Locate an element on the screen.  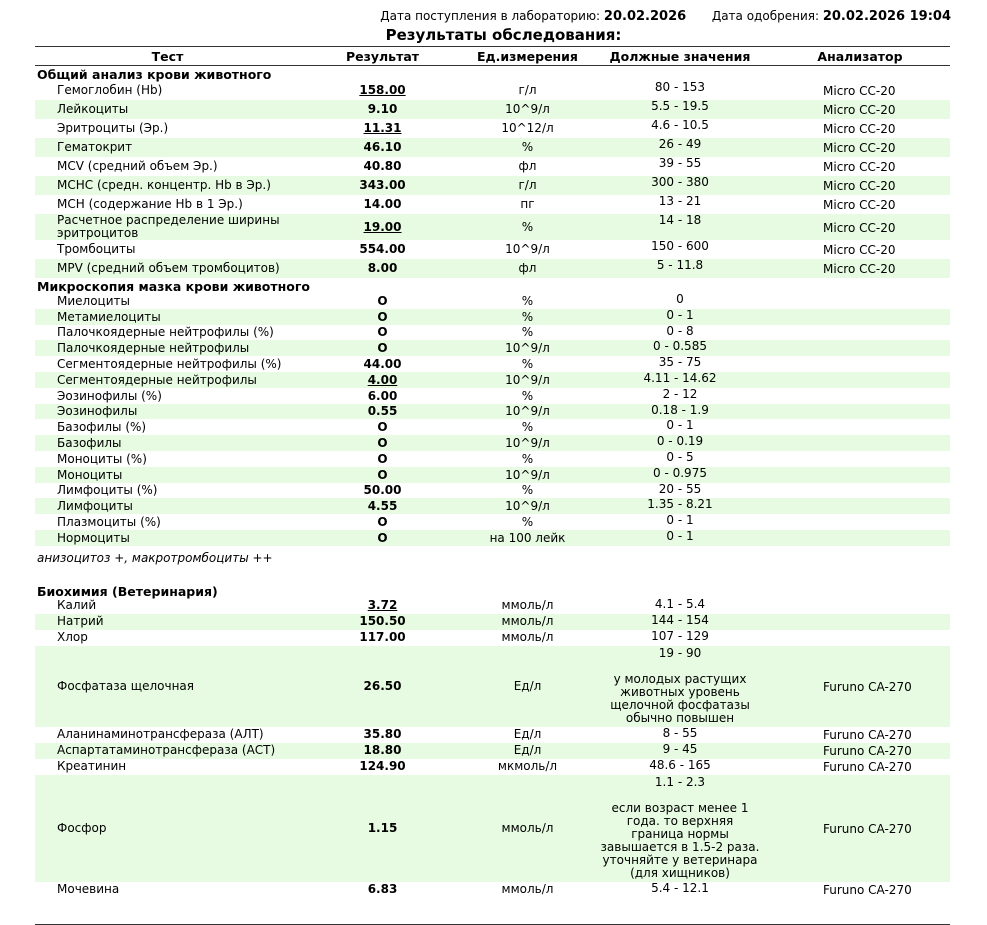
test-name: Тромбоциты is located at coordinates (96, 249).